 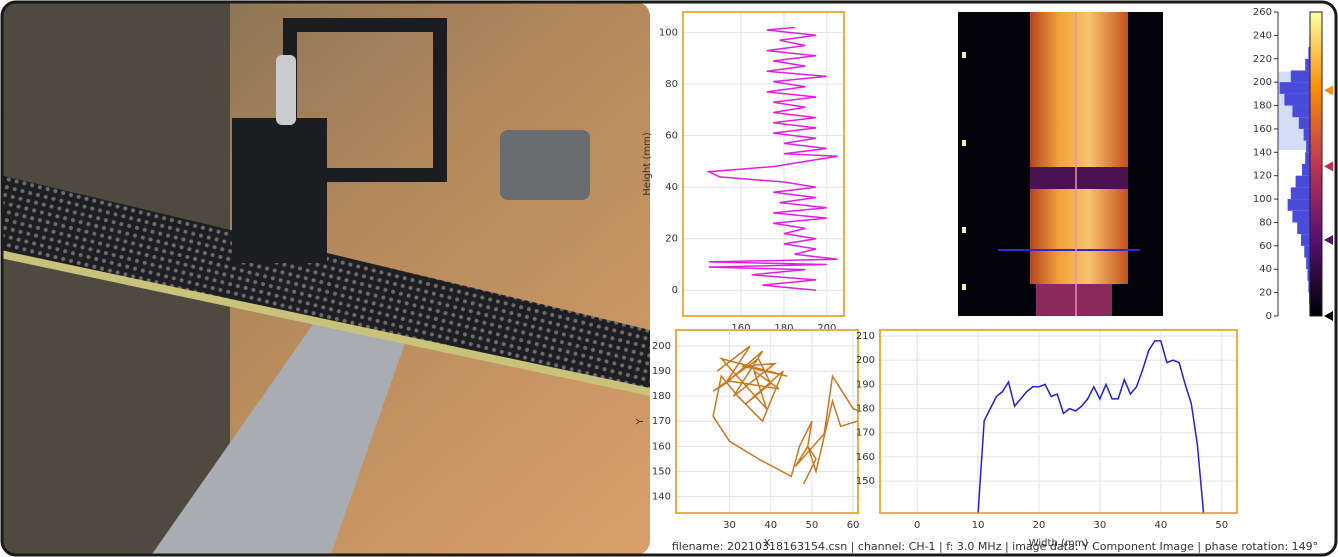 I want to click on thermal-image, so click(x=1060, y=164).